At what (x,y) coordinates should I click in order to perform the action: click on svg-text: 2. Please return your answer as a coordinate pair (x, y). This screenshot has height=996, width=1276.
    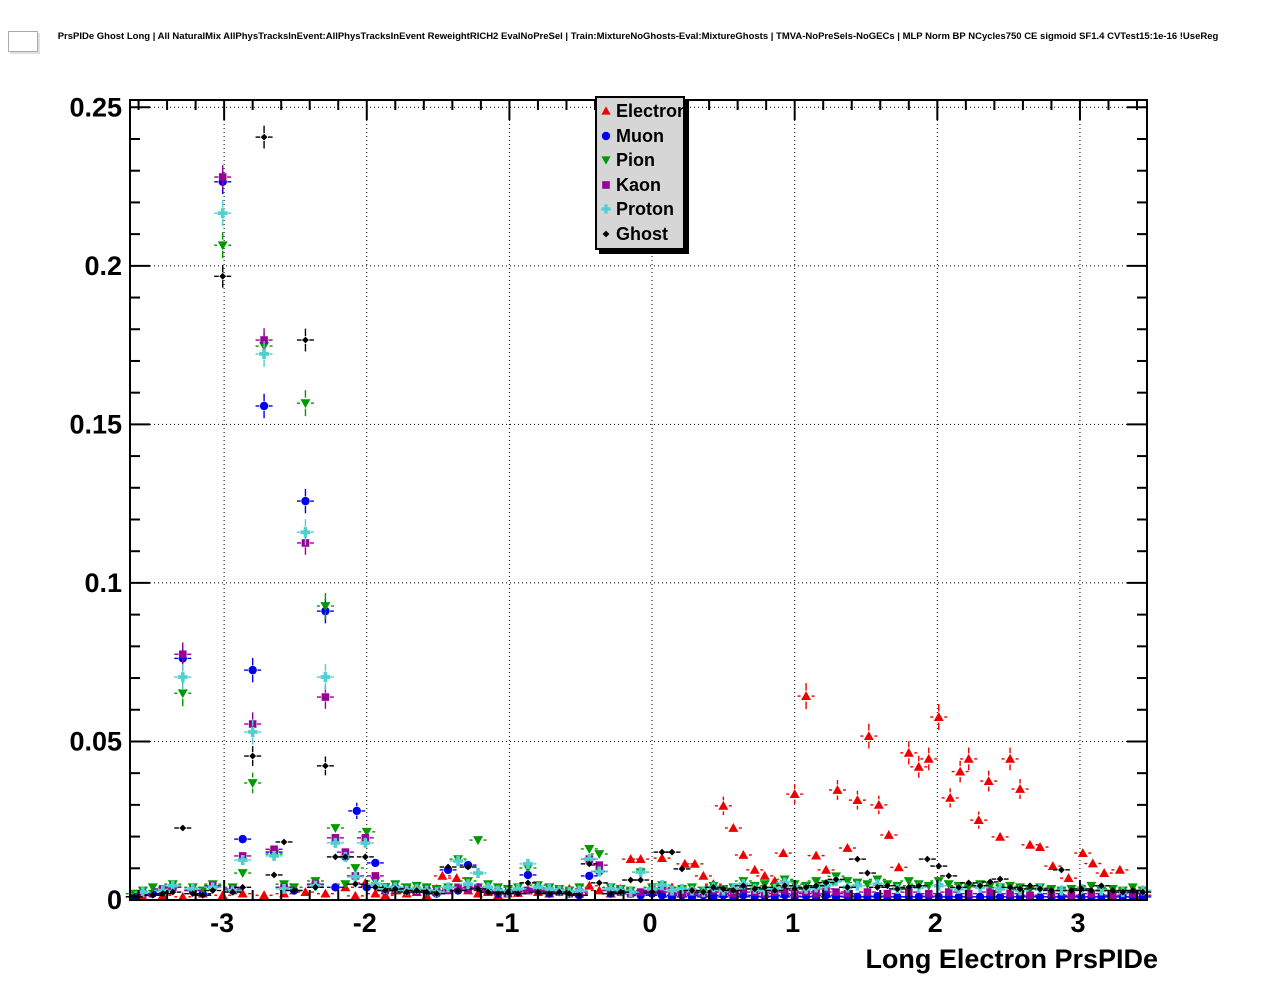
    Looking at the image, I should click on (935, 923).